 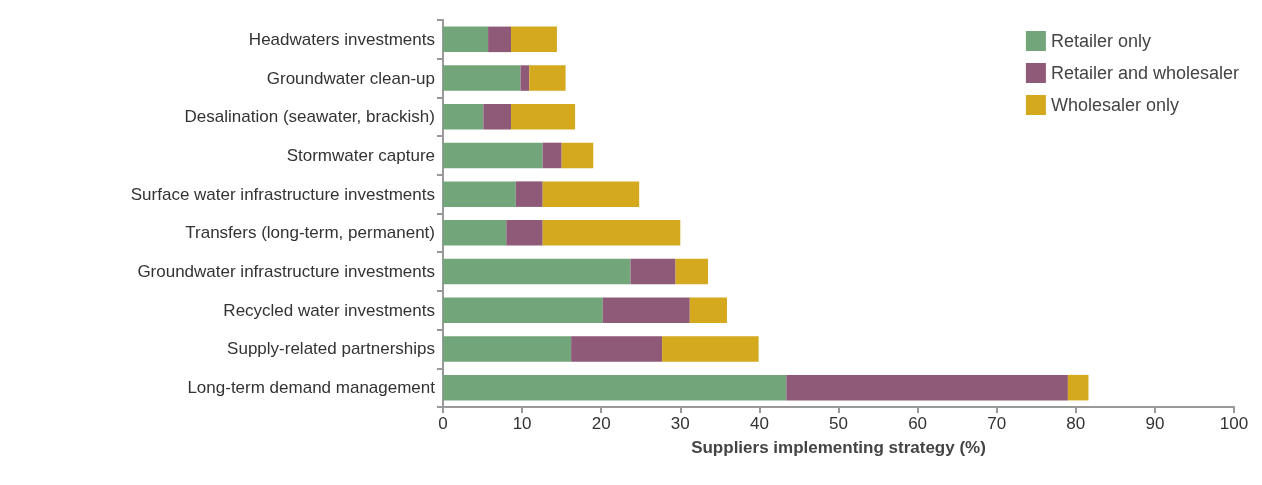 What do you see at coordinates (350, 78) in the screenshot?
I see `y-tick-label: Groundwater clean-up` at bounding box center [350, 78].